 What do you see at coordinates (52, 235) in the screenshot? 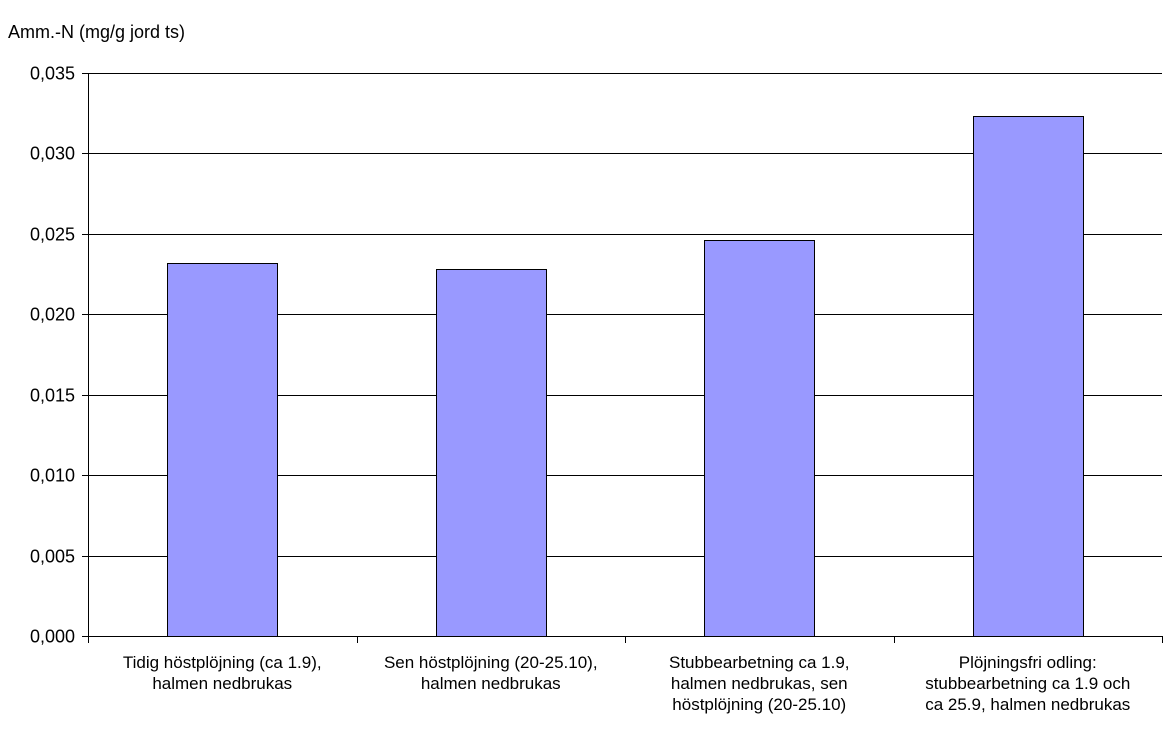
I see `y-tick-label: 0,025` at bounding box center [52, 235].